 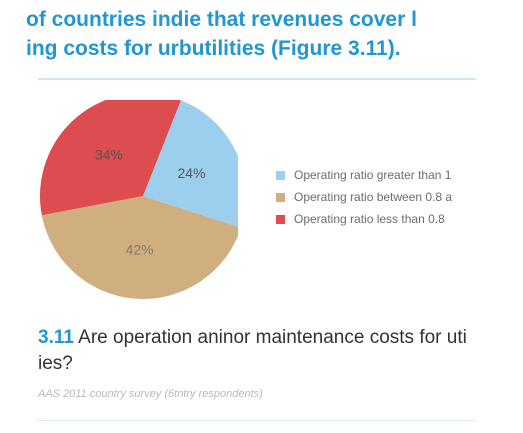 I want to click on bottom-divider, so click(x=257, y=420).